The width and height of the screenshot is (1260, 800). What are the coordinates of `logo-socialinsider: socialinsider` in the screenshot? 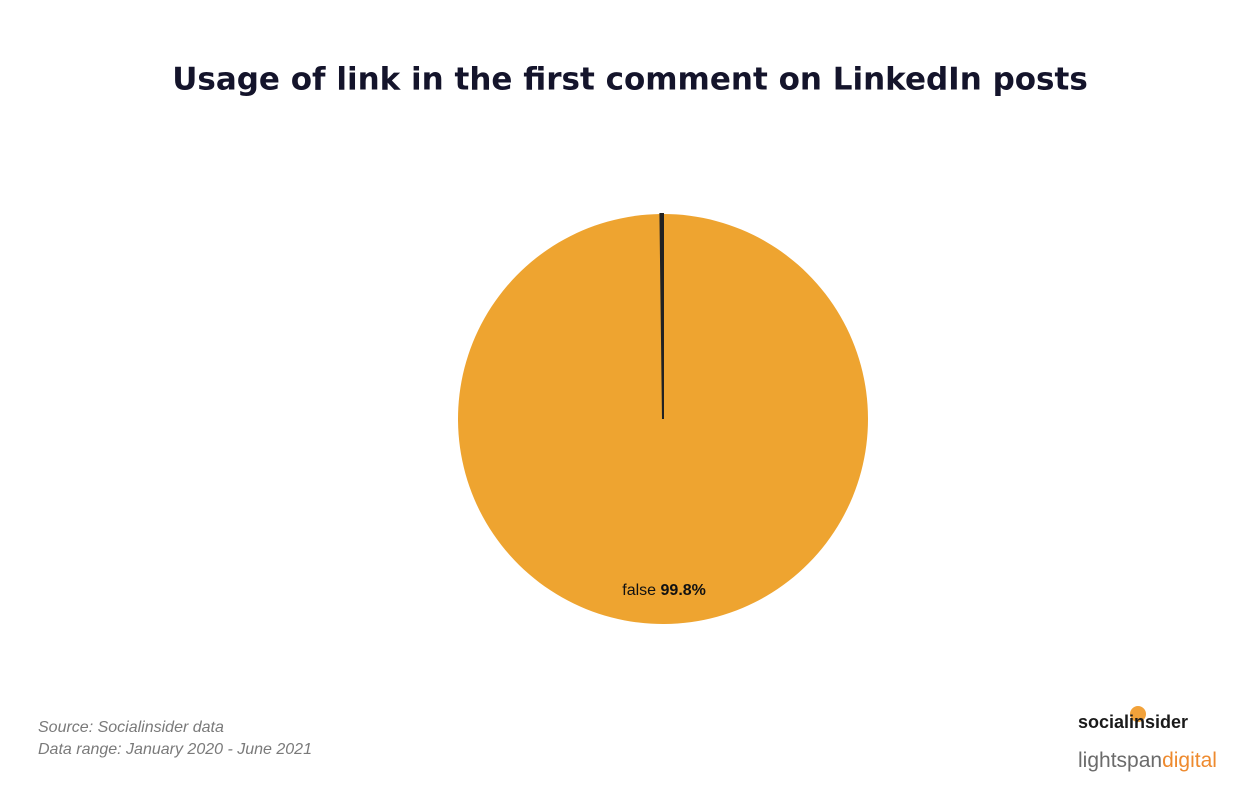 It's located at (1133, 722).